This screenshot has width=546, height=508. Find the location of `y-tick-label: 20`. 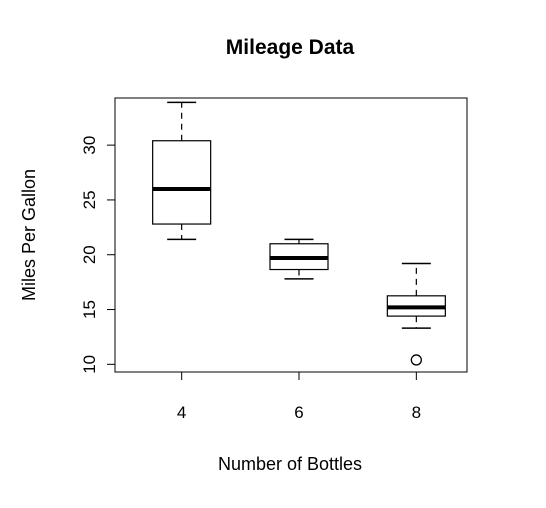

y-tick-label: 20 is located at coordinates (89, 254).